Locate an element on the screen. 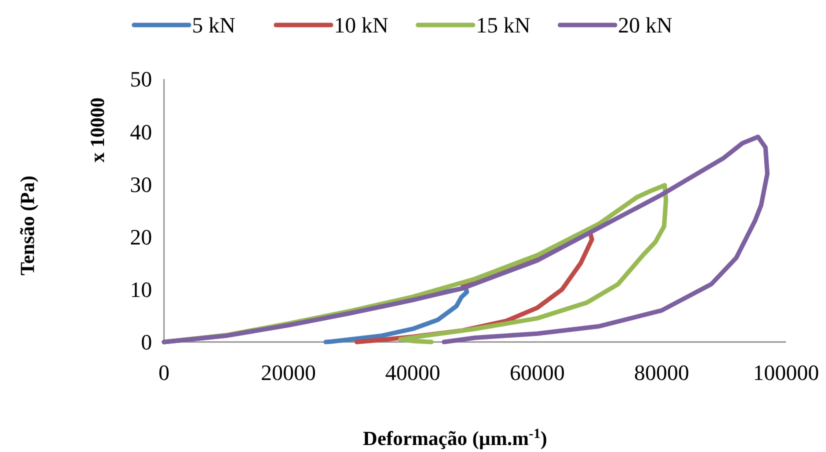  x-axis-title: Deformação (µm.m$^{-1}$) is located at coordinates (455, 438).